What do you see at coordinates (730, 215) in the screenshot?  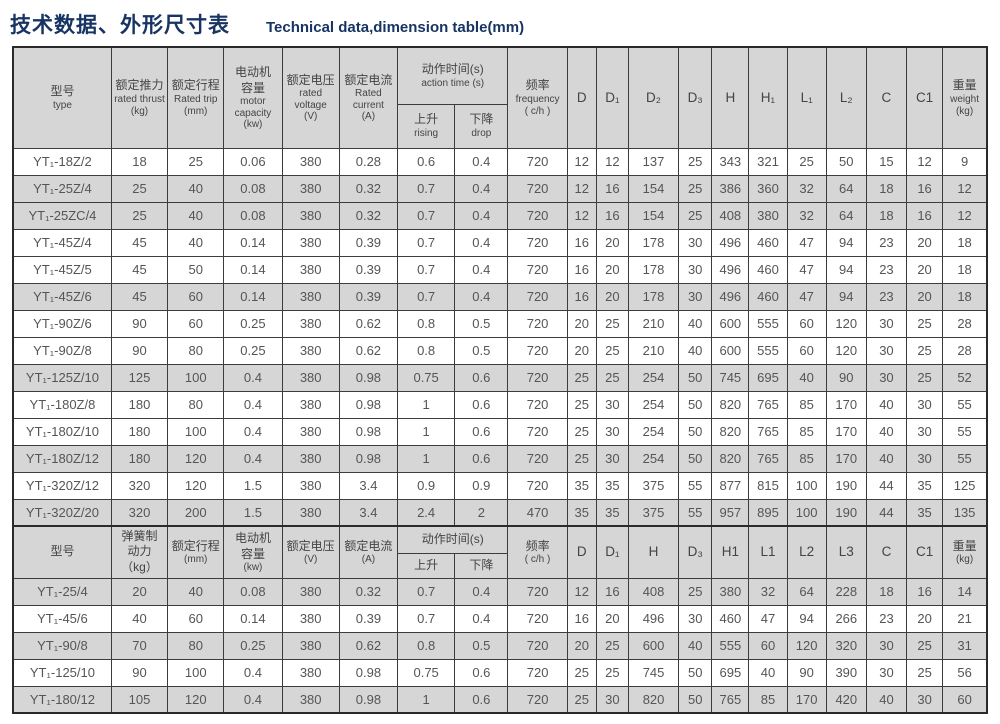 I see `cell: 408` at bounding box center [730, 215].